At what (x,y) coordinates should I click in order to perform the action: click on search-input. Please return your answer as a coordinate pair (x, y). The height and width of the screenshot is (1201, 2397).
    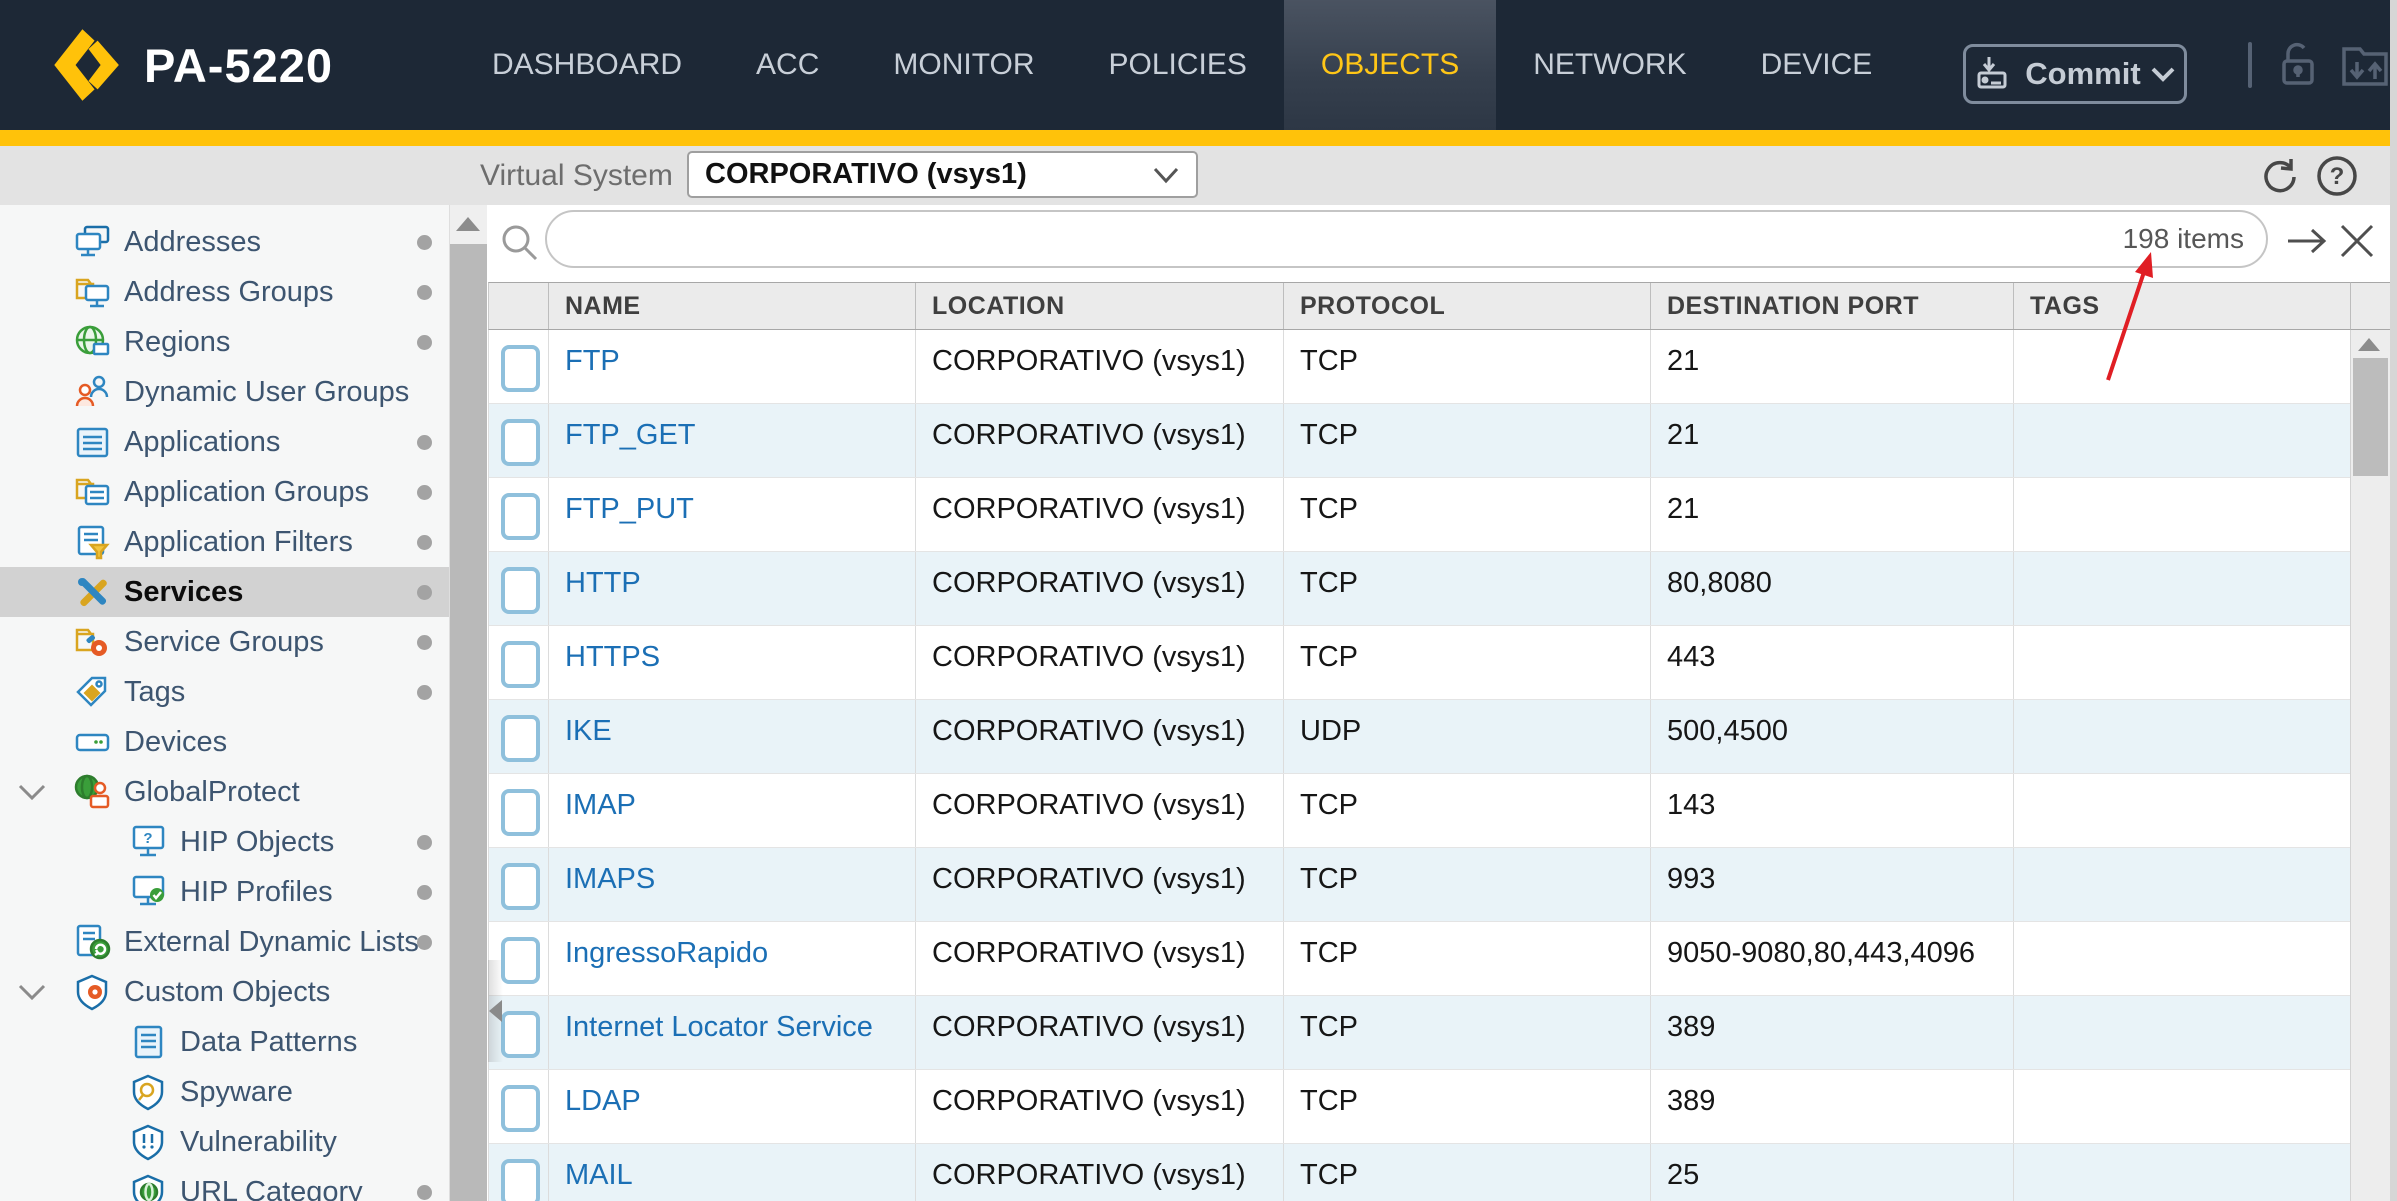
    Looking at the image, I should click on (1346, 239).